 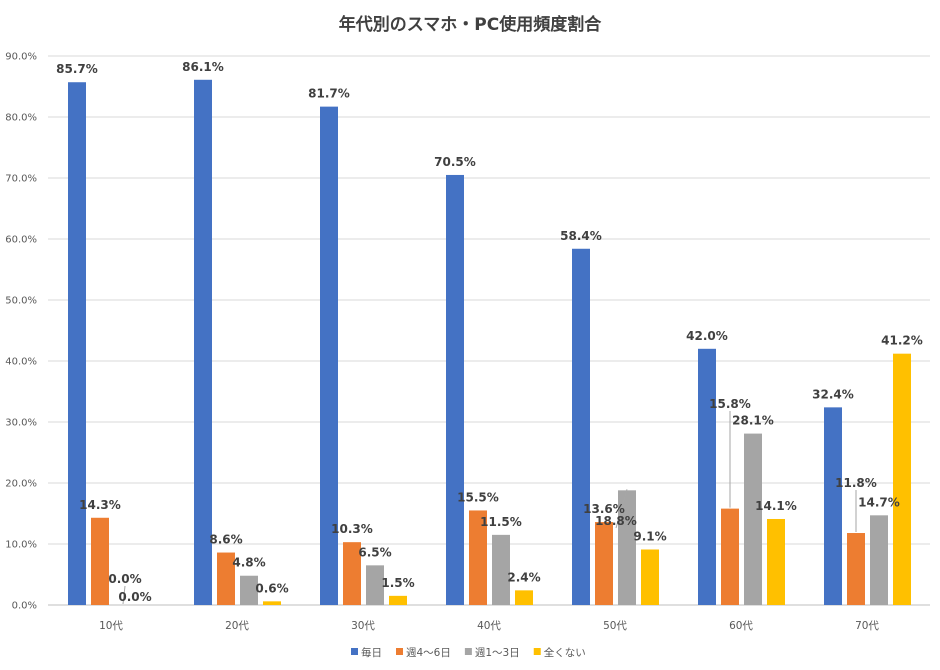 What do you see at coordinates (21, 484) in the screenshot?
I see `y-tick-label: 20.0%` at bounding box center [21, 484].